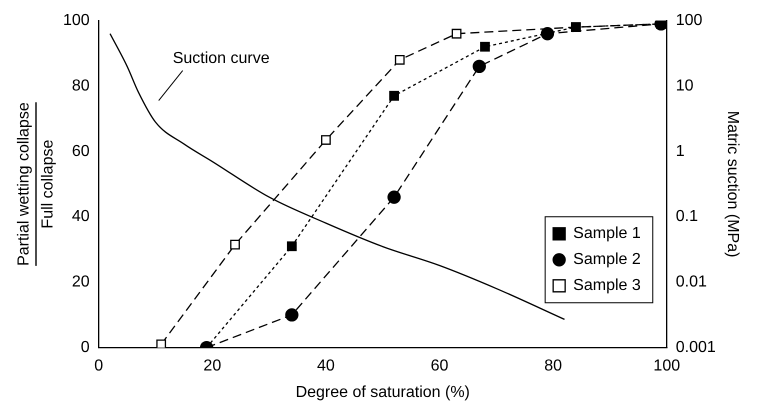  I want to click on x-tick-label: 80, so click(553, 366).